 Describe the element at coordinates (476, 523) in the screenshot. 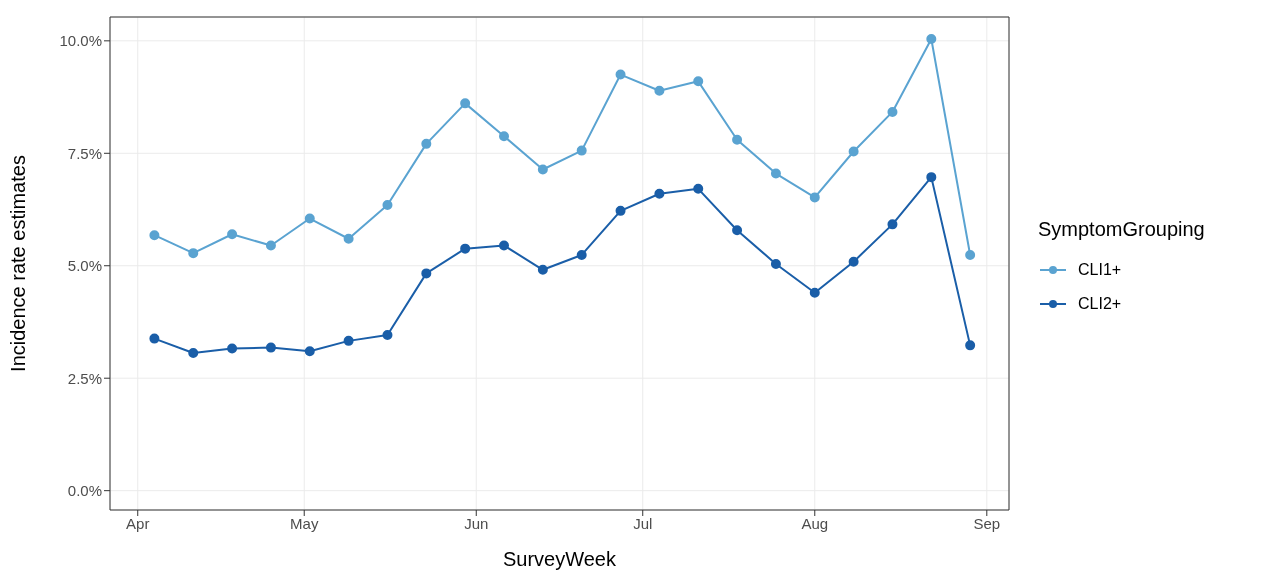

I see `x-tick-label: Jun` at that location.